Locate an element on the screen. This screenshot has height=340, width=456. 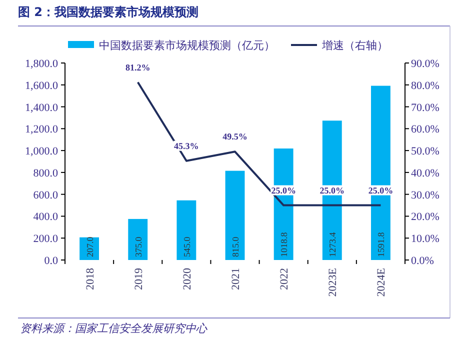
chart-title: 图 2：我国数据要素市场规模预测 is located at coordinates (108, 12).